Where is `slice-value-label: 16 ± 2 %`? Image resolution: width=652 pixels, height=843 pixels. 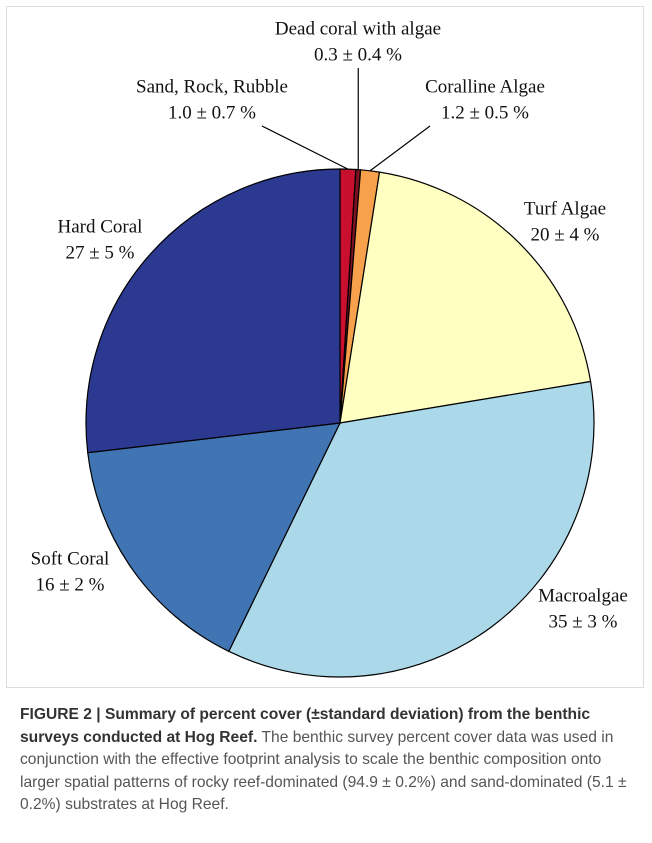 slice-value-label: 16 ± 2 % is located at coordinates (69, 584).